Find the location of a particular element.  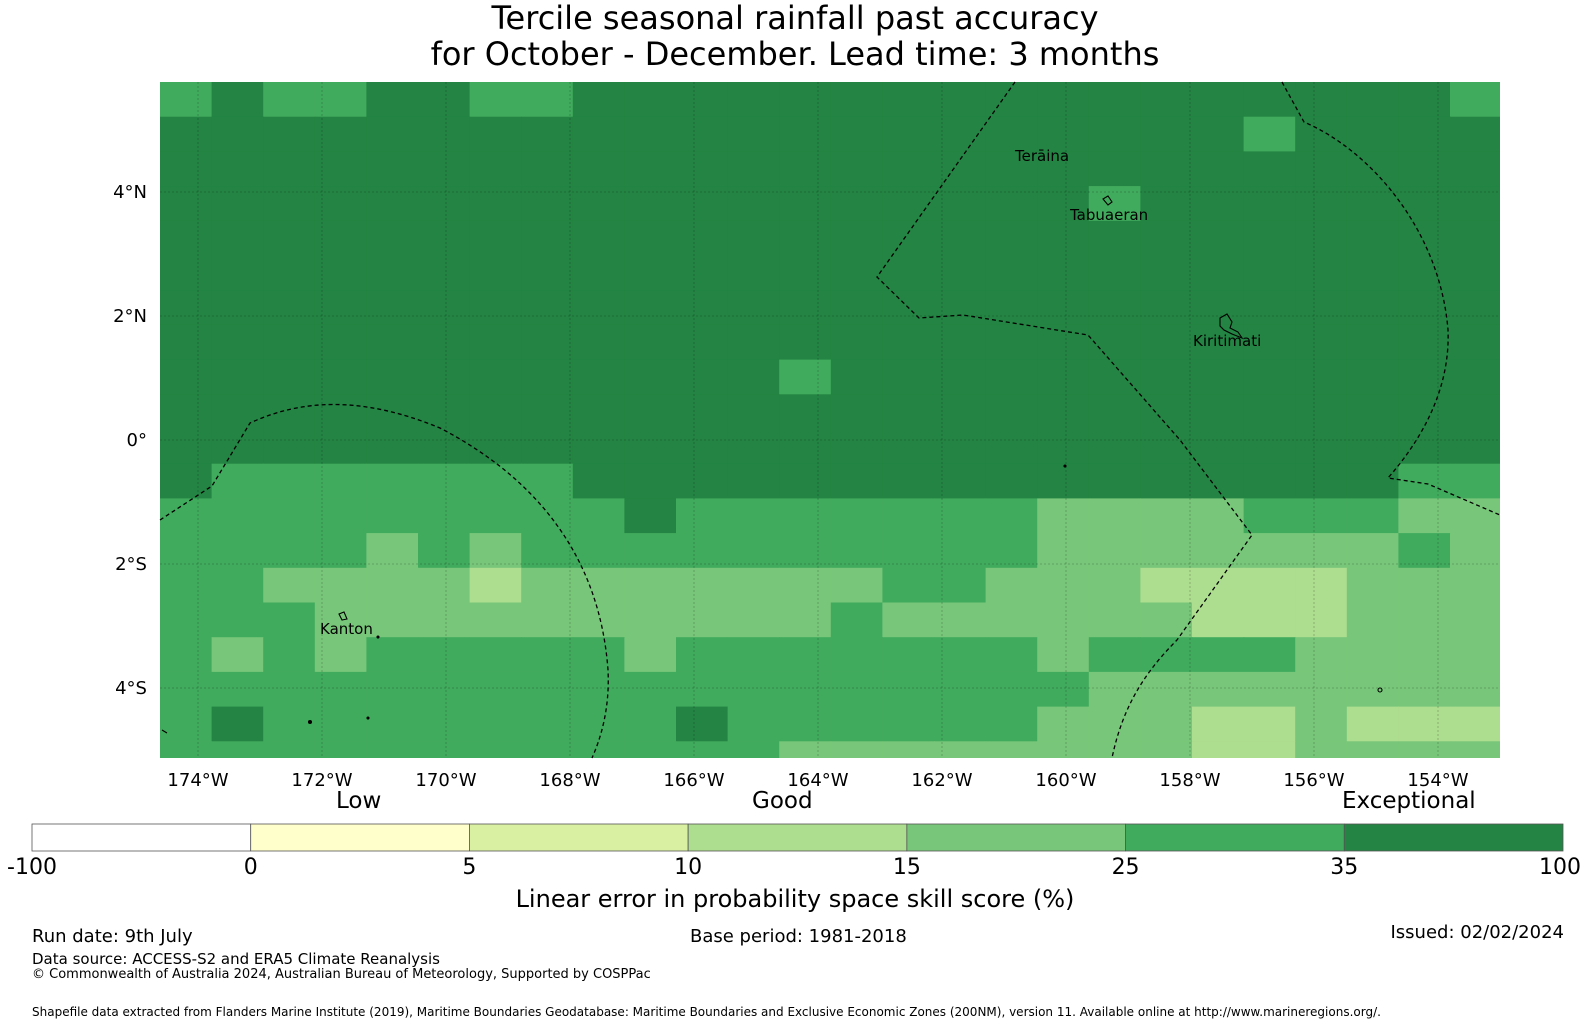

latitude-tick-label: 0° is located at coordinates (137, 440).